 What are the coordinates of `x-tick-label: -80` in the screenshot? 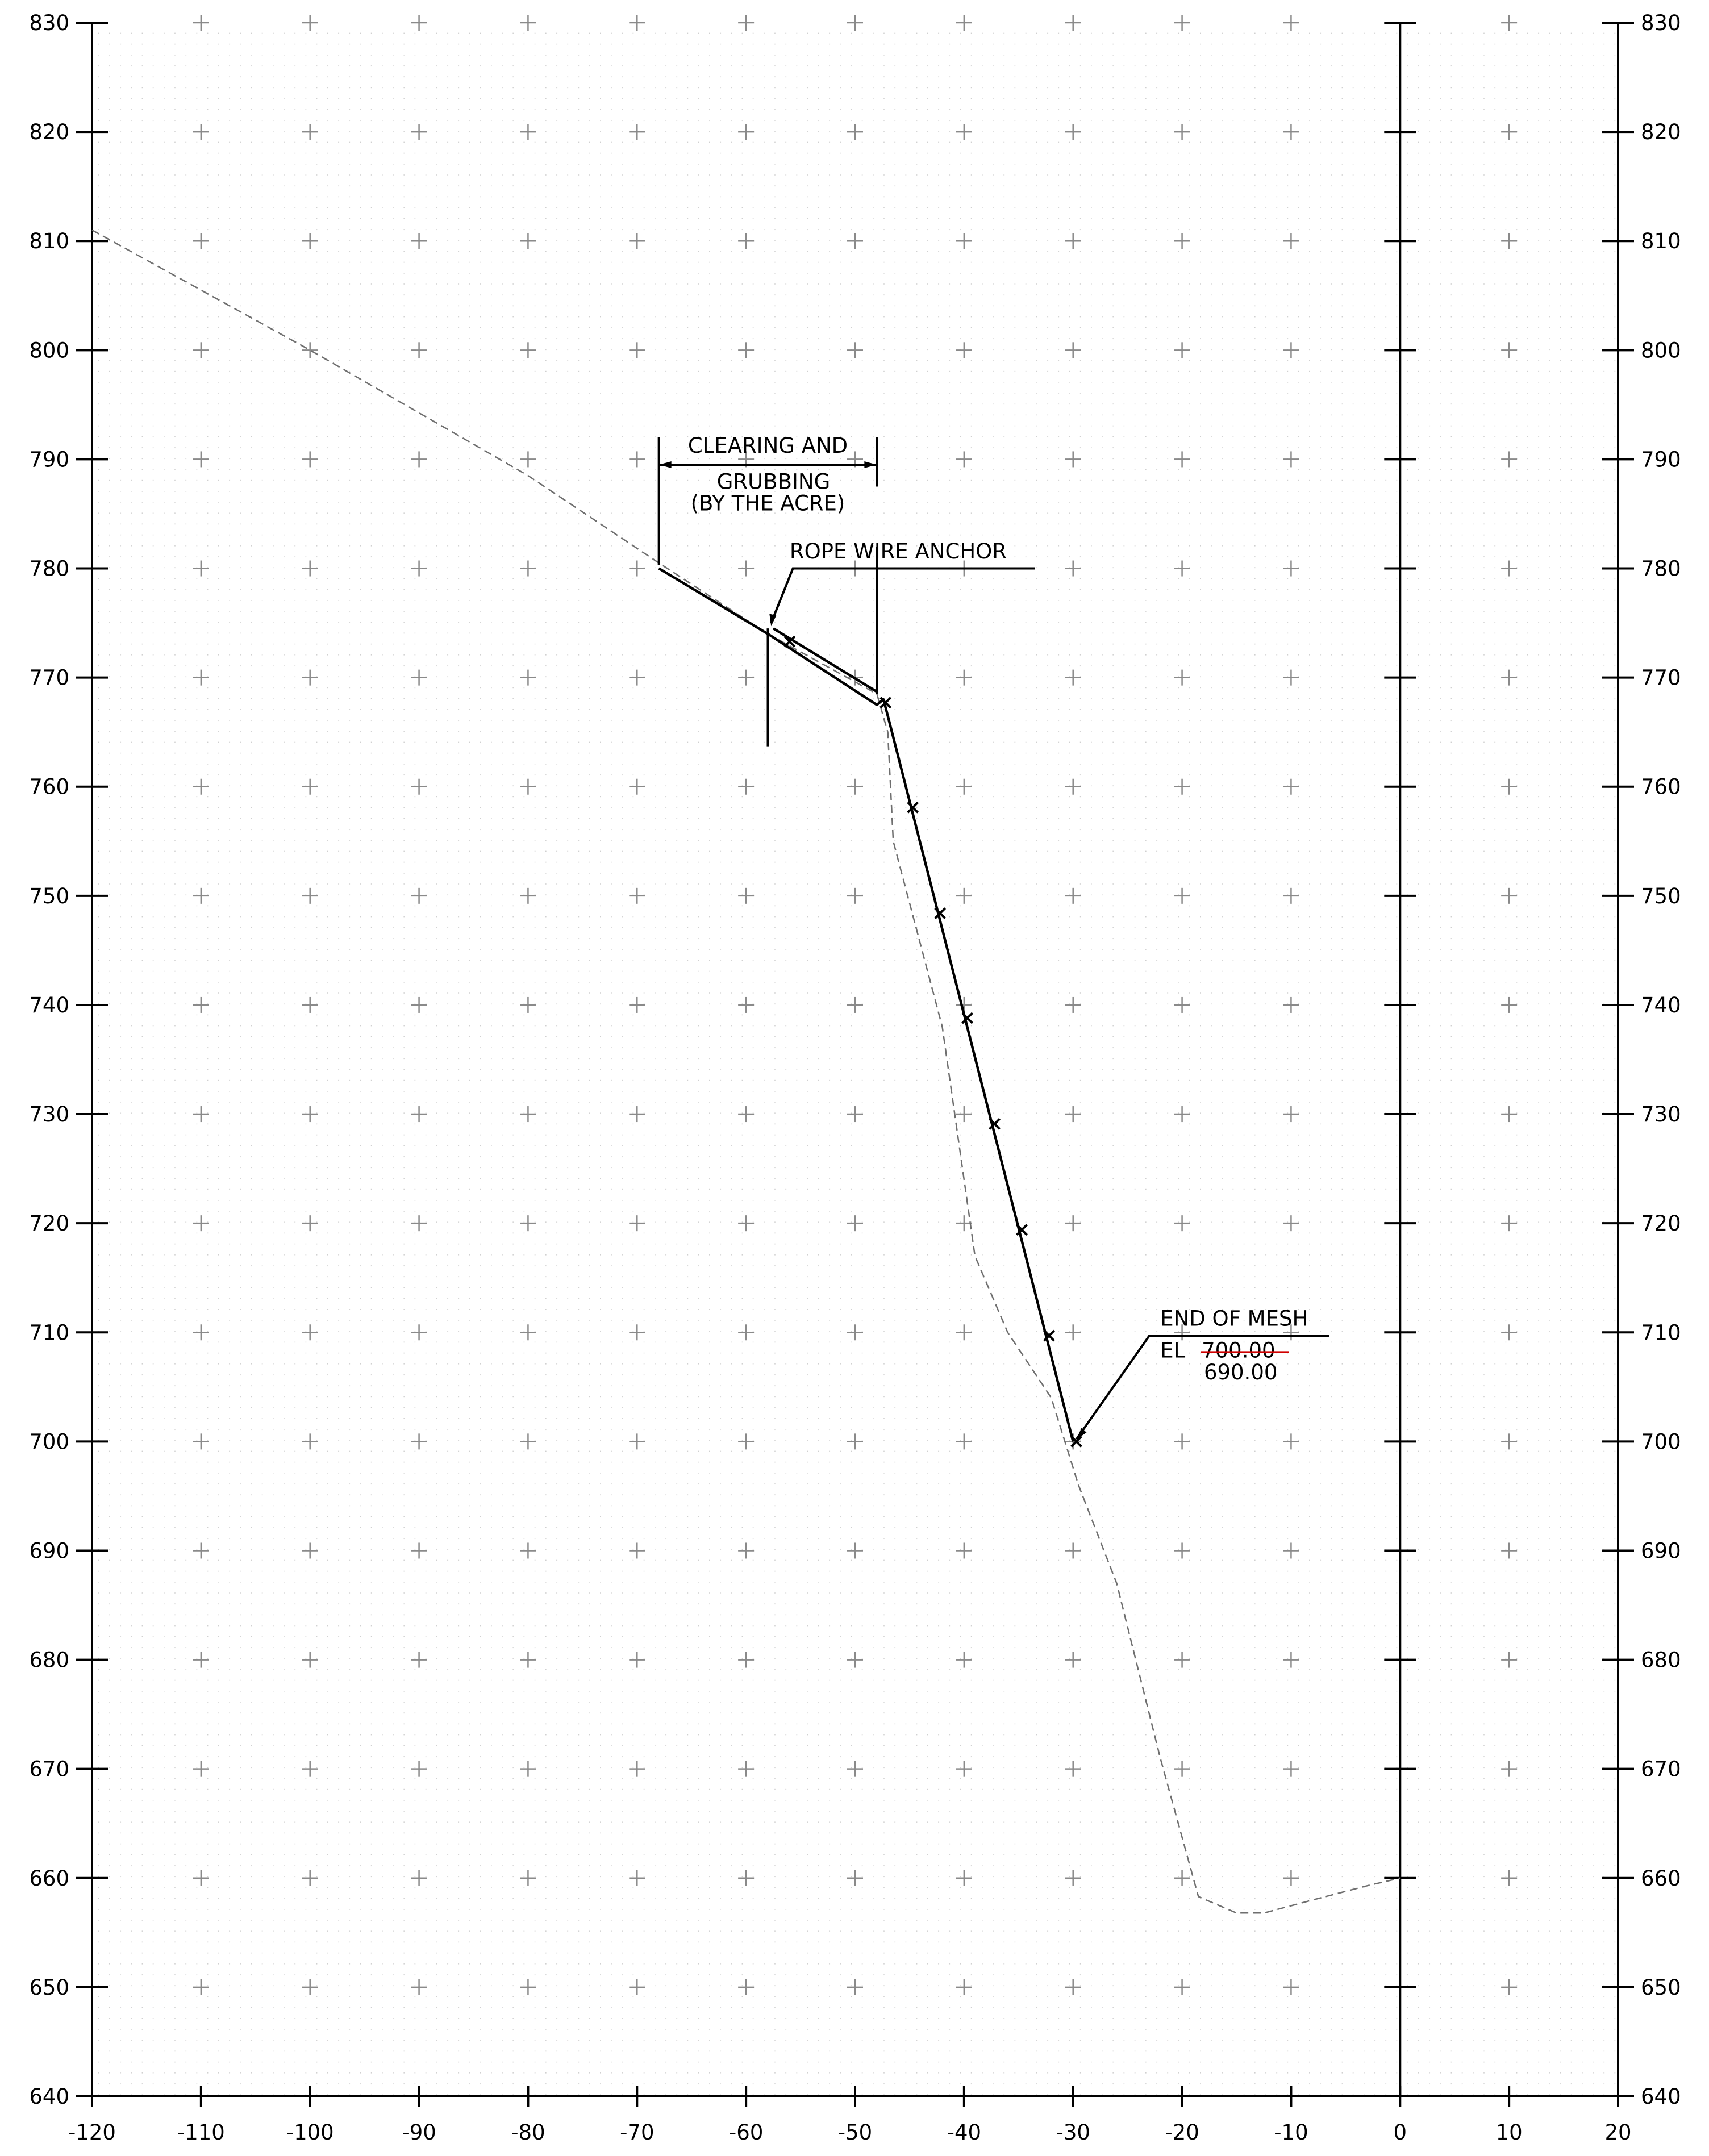 It's located at (528, 2132).